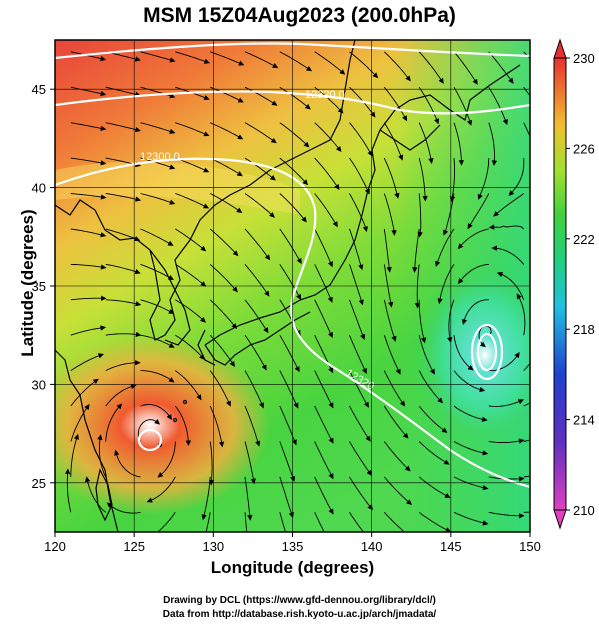 This screenshot has height=625, width=599. Describe the element at coordinates (560, 48) in the screenshot. I see `colorbar-max-arrow` at that location.